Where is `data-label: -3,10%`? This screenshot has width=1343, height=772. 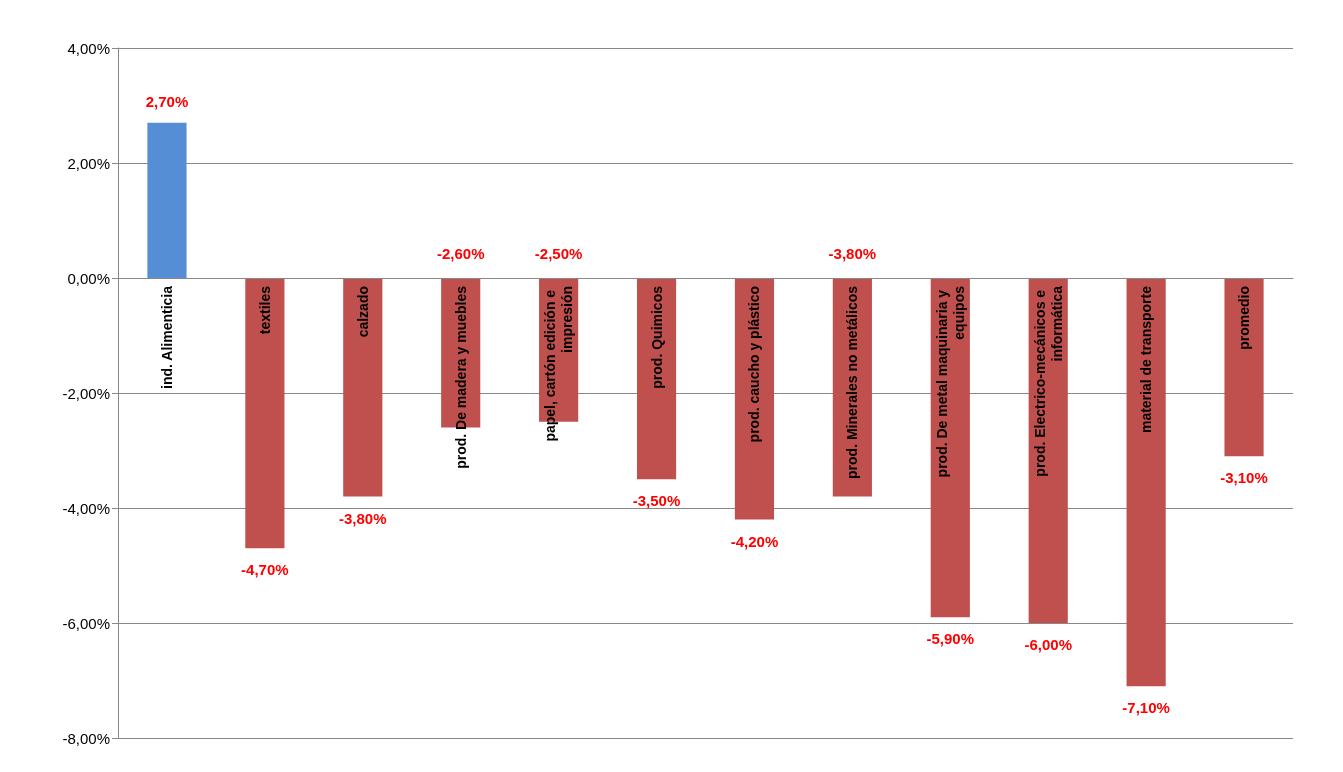
data-label: -3,10% is located at coordinates (1244, 478).